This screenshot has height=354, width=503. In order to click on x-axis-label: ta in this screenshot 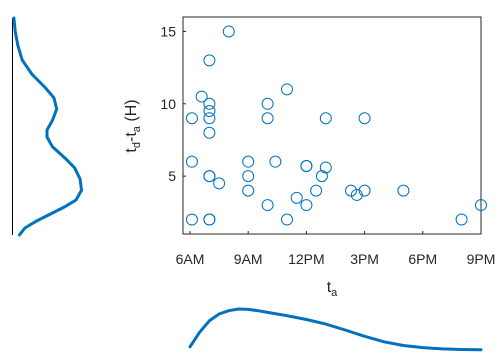, I will do `click(332, 289)`.